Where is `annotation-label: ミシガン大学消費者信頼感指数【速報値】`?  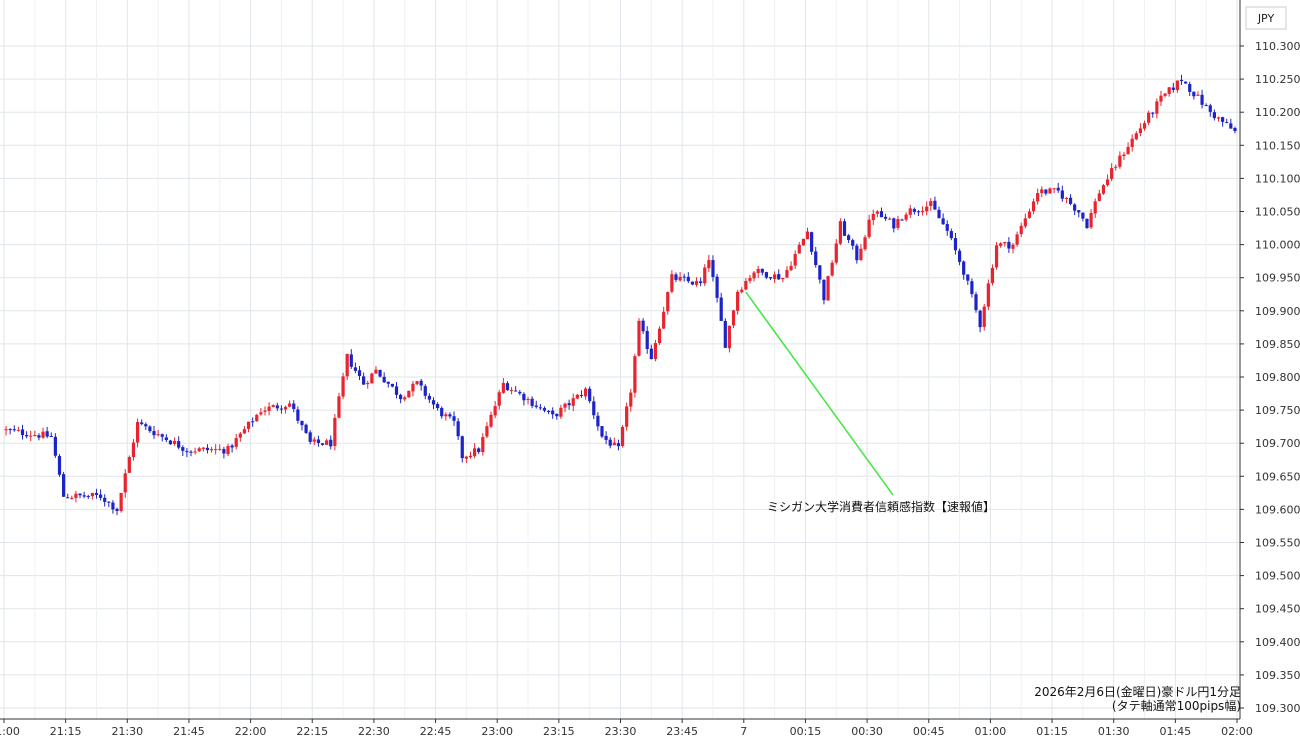 annotation-label: ミシガン大学消費者信頼感指数【速報値】 is located at coordinates (881, 506).